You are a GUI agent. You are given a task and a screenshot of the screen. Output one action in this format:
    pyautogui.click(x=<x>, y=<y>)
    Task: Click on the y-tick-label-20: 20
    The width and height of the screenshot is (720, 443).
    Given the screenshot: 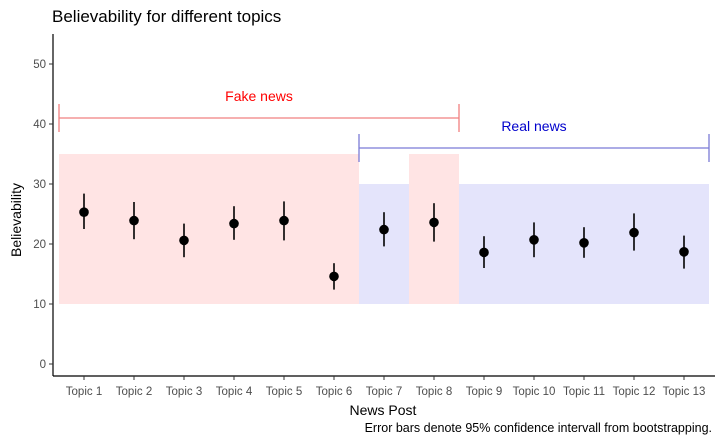 What is the action you would take?
    pyautogui.click(x=39, y=245)
    